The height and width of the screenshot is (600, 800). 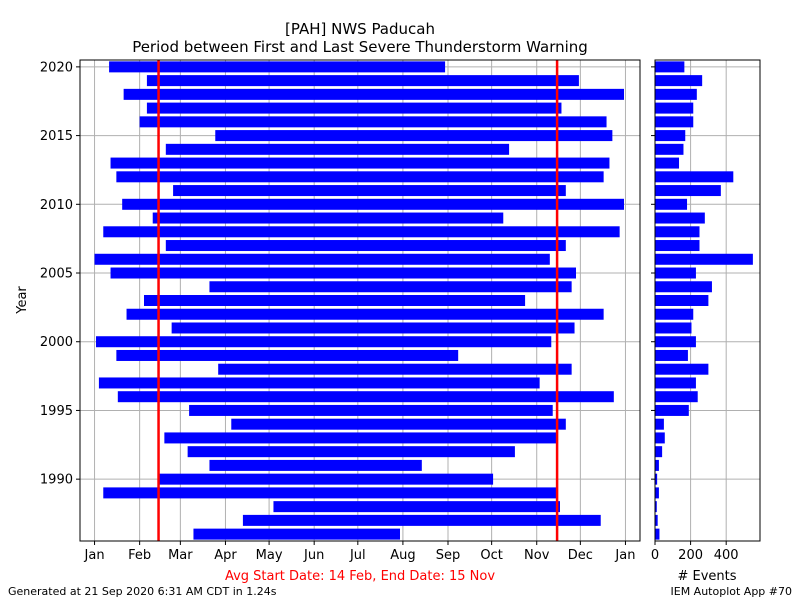 I want to click on events-bar-1999, so click(x=671, y=355).